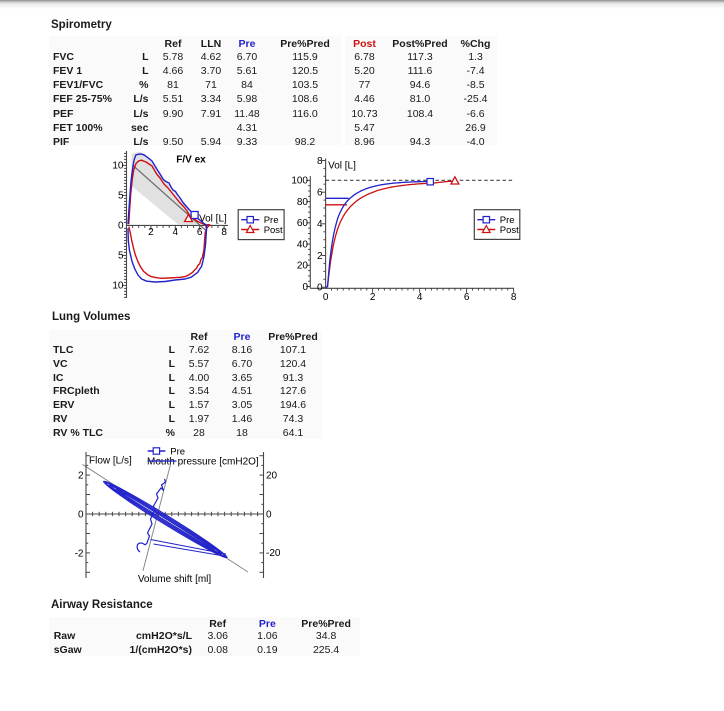  Describe the element at coordinates (79, 553) in the screenshot. I see `svg-text: -2` at that location.